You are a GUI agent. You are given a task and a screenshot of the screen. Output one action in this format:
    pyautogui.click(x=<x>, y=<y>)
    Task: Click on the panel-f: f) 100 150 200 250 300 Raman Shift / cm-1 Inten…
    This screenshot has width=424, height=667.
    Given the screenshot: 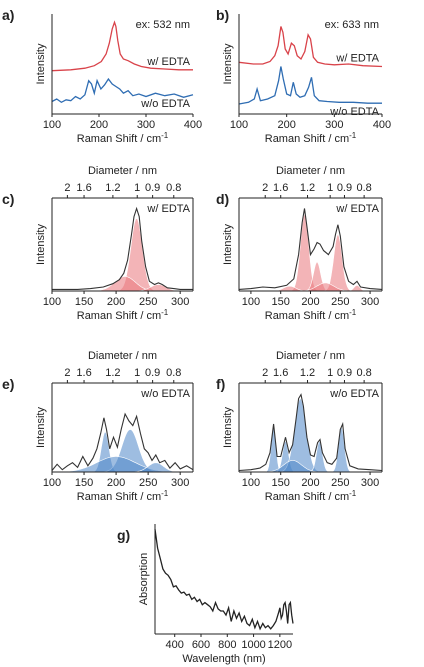 What is the action you would take?
    pyautogui.click(x=299, y=427)
    